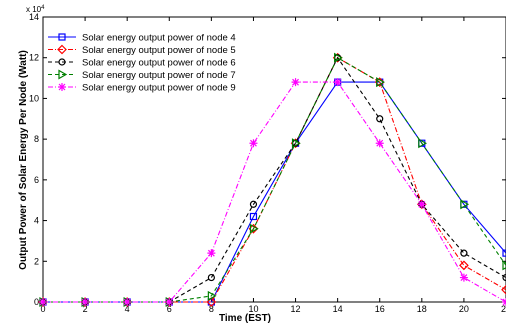  Describe the element at coordinates (36, 139) in the screenshot. I see `y-tick-label: 8` at that location.